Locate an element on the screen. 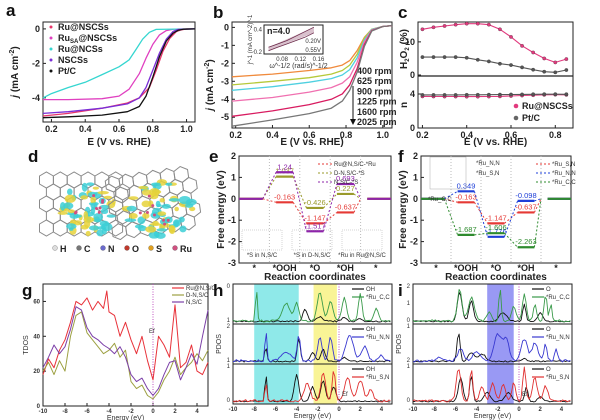 This screenshot has height=420, width=600. series-line-Ru@NSCSs is located at coordinates (494, 43).